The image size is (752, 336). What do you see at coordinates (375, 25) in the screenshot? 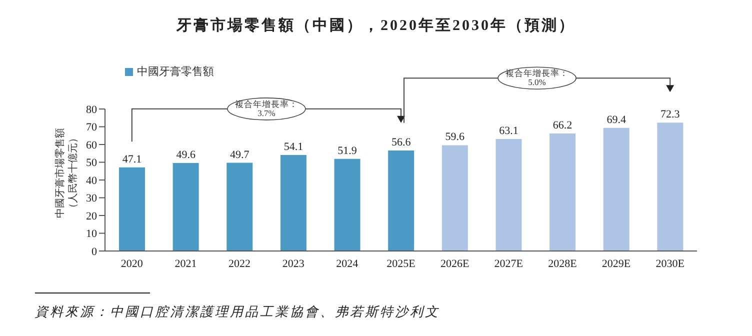
I see `chart-title: 牙膏市場零售額（中國），2020年至2030年（預測）` at bounding box center [375, 25].